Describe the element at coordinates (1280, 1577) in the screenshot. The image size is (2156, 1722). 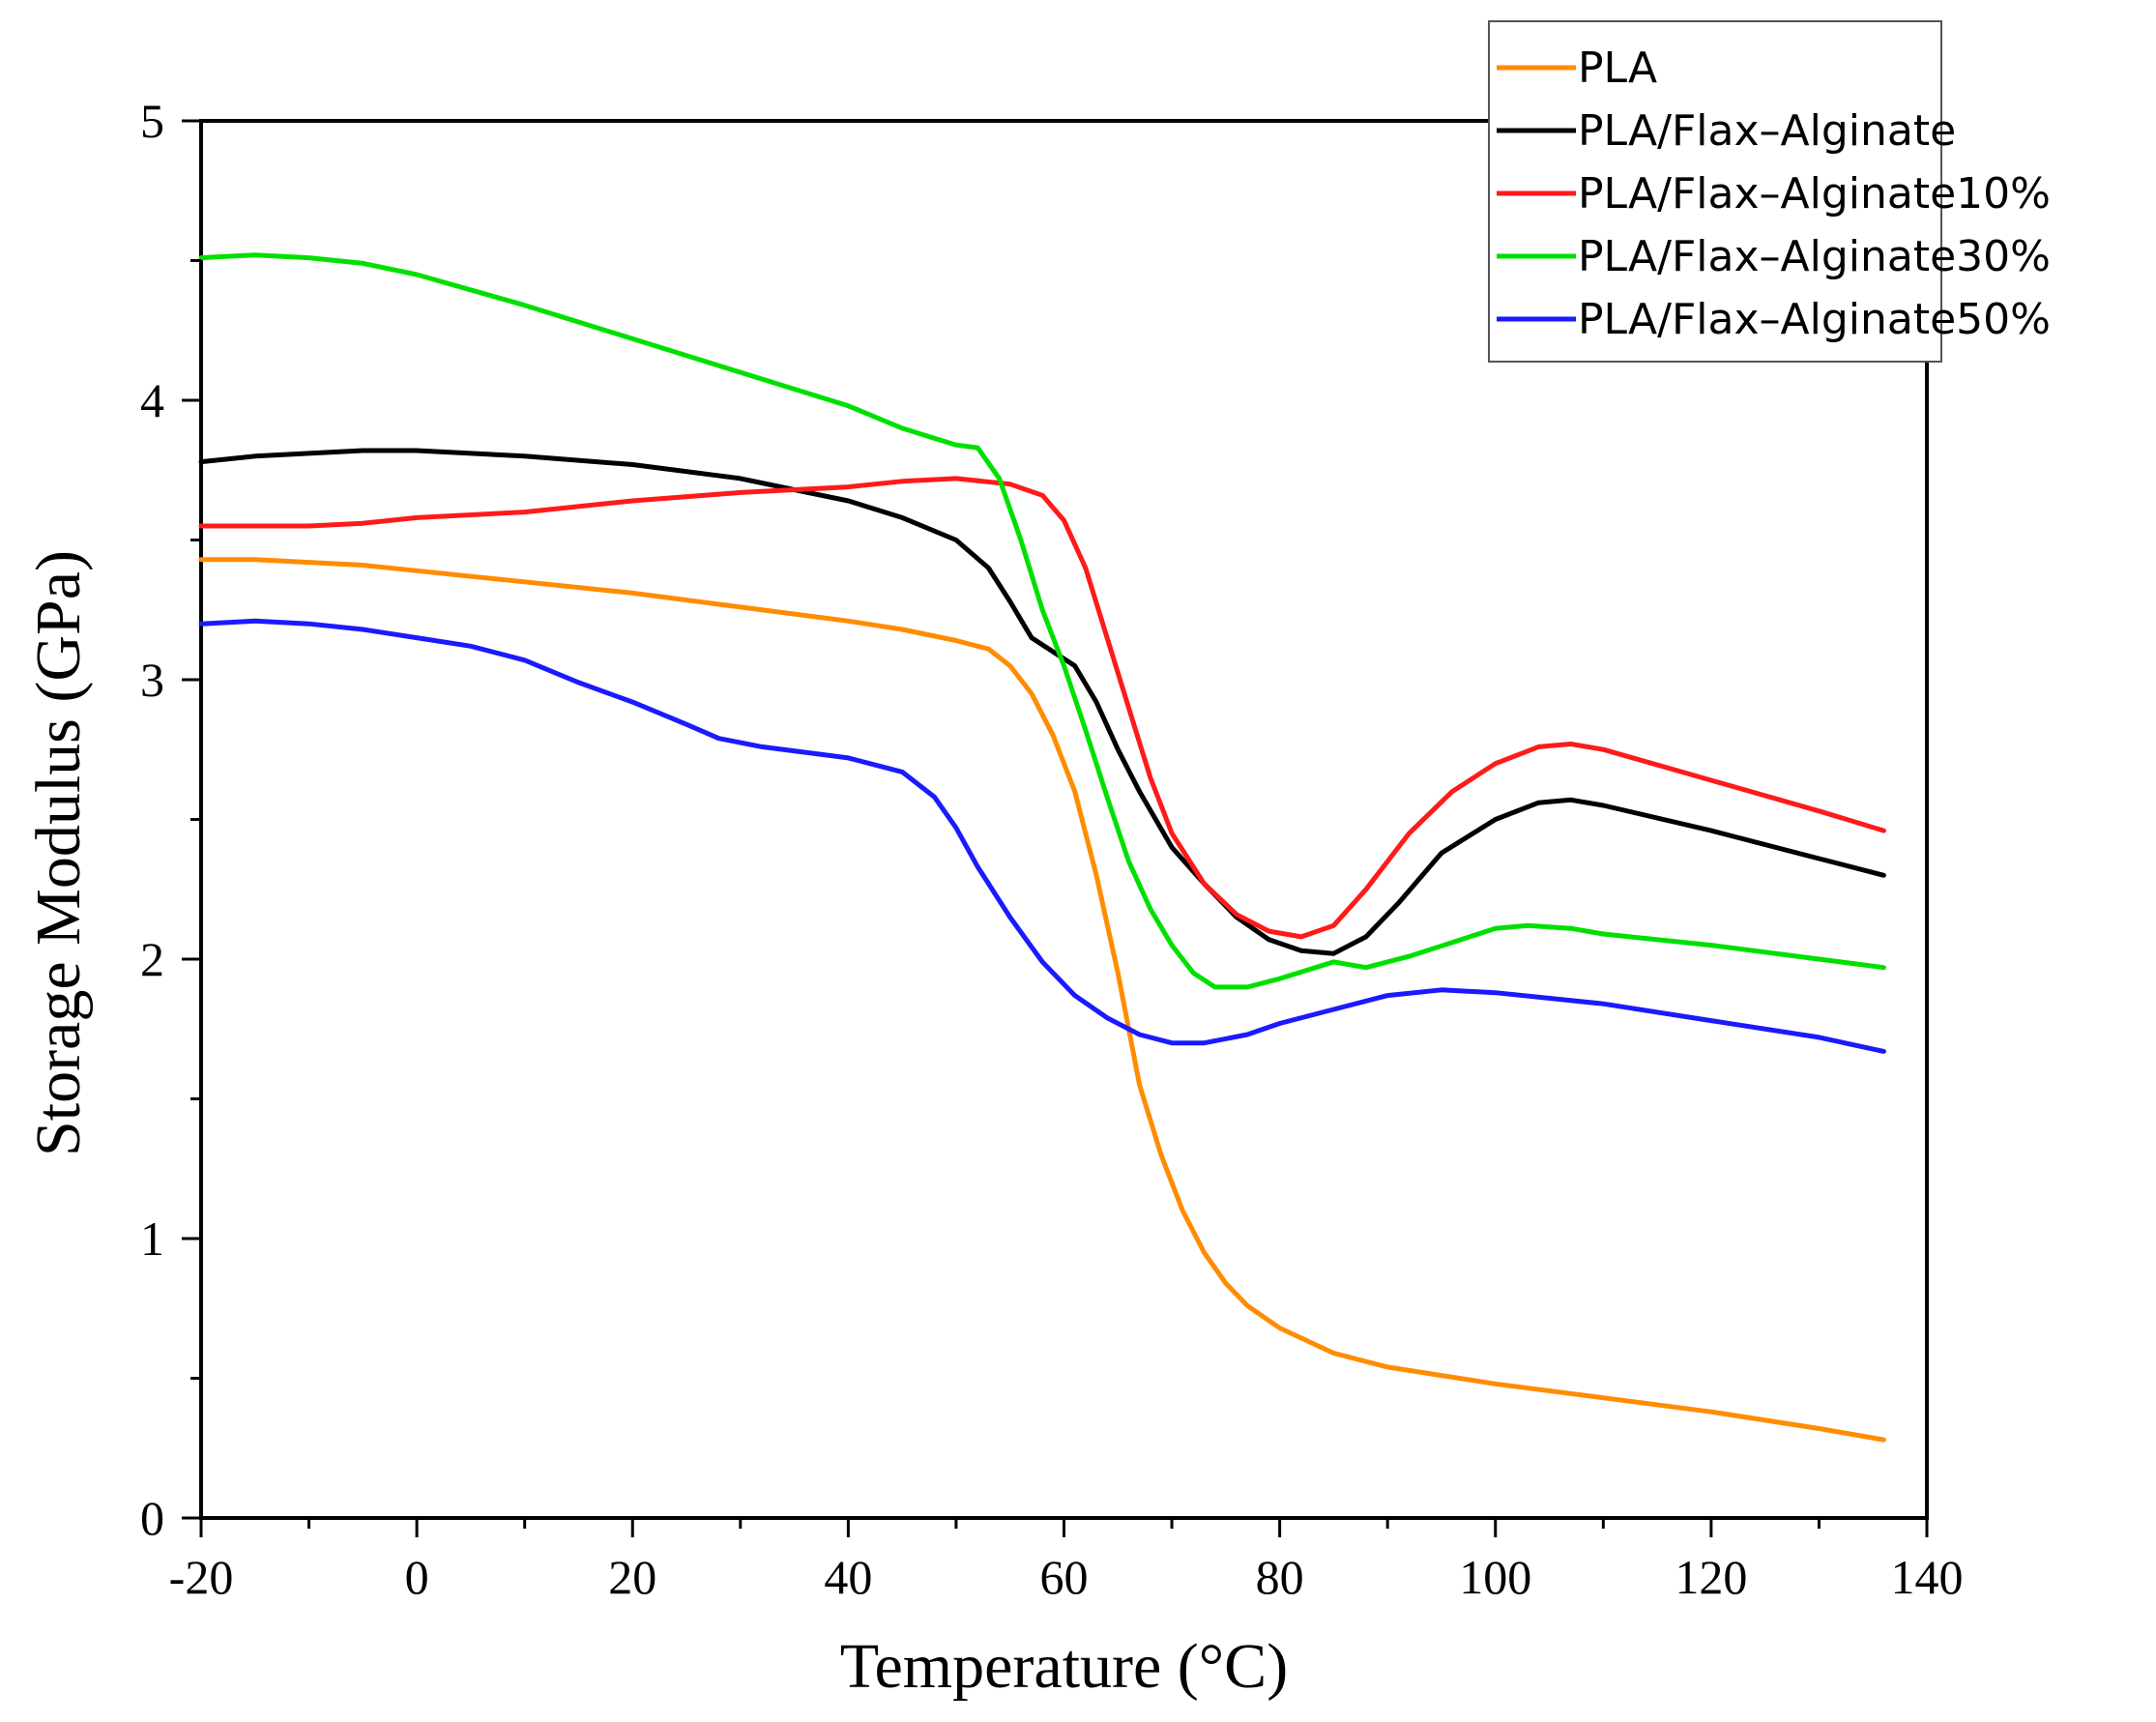
I see `x-tick-label: 80` at that location.